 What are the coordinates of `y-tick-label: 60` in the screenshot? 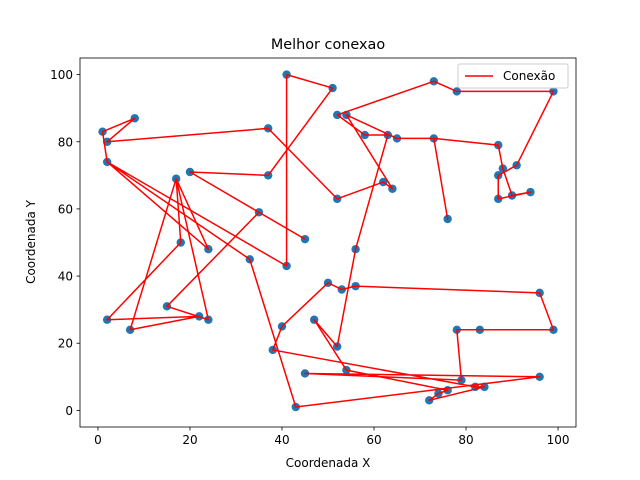 It's located at (65, 209).